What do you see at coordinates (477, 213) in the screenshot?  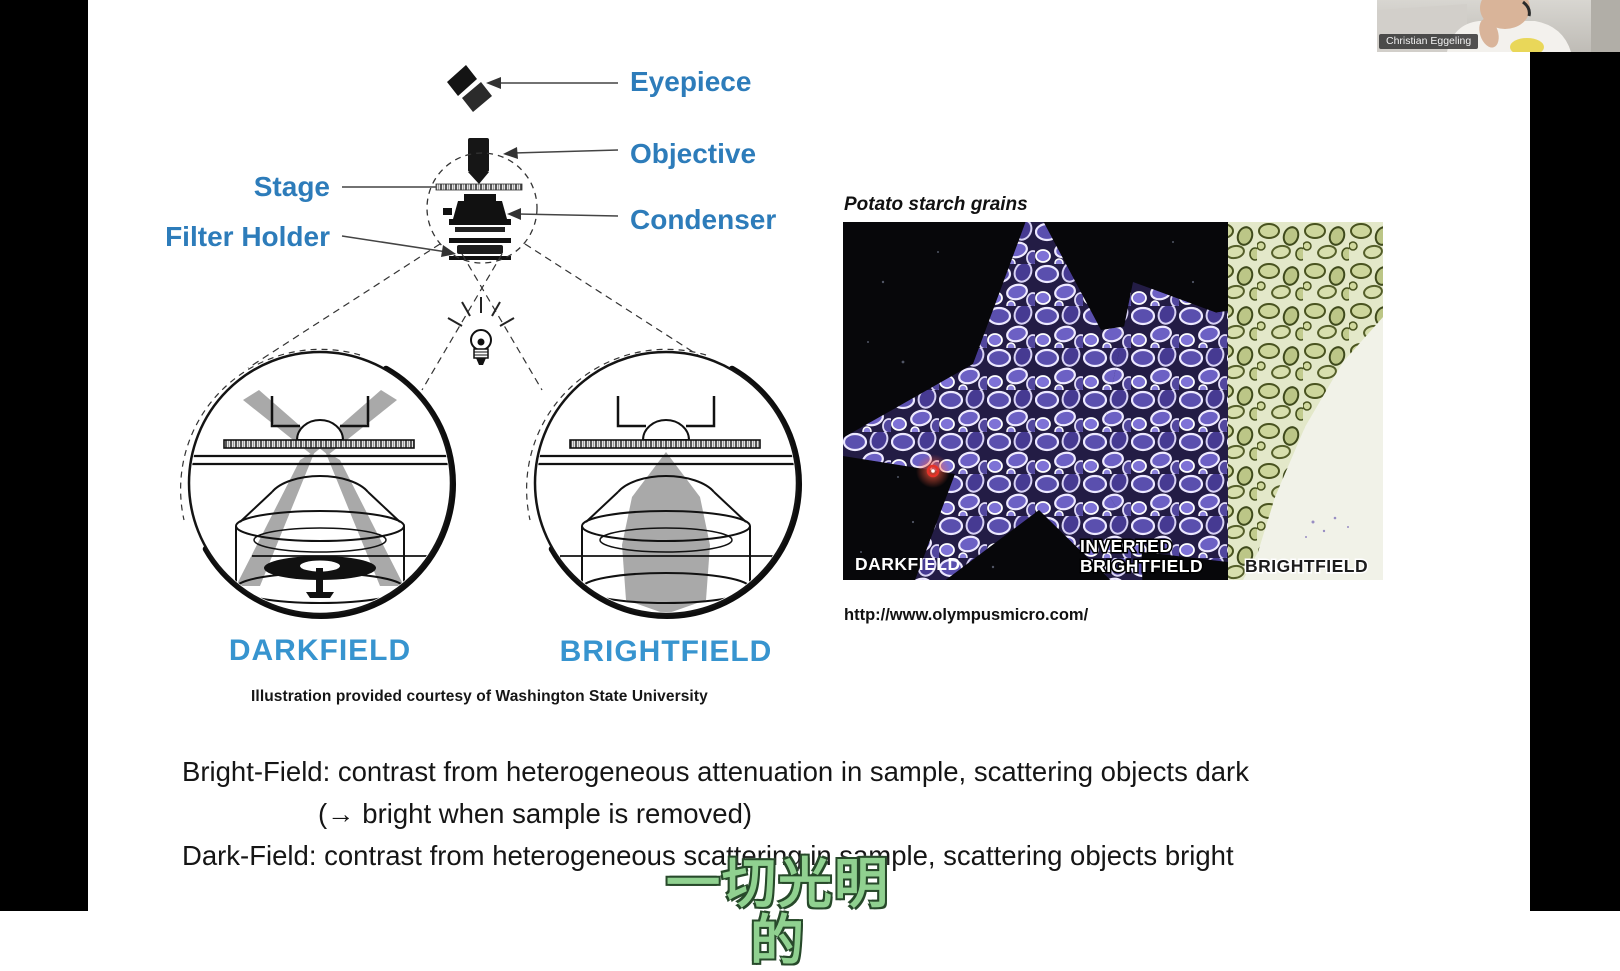 I see `condenser-icon` at bounding box center [477, 213].